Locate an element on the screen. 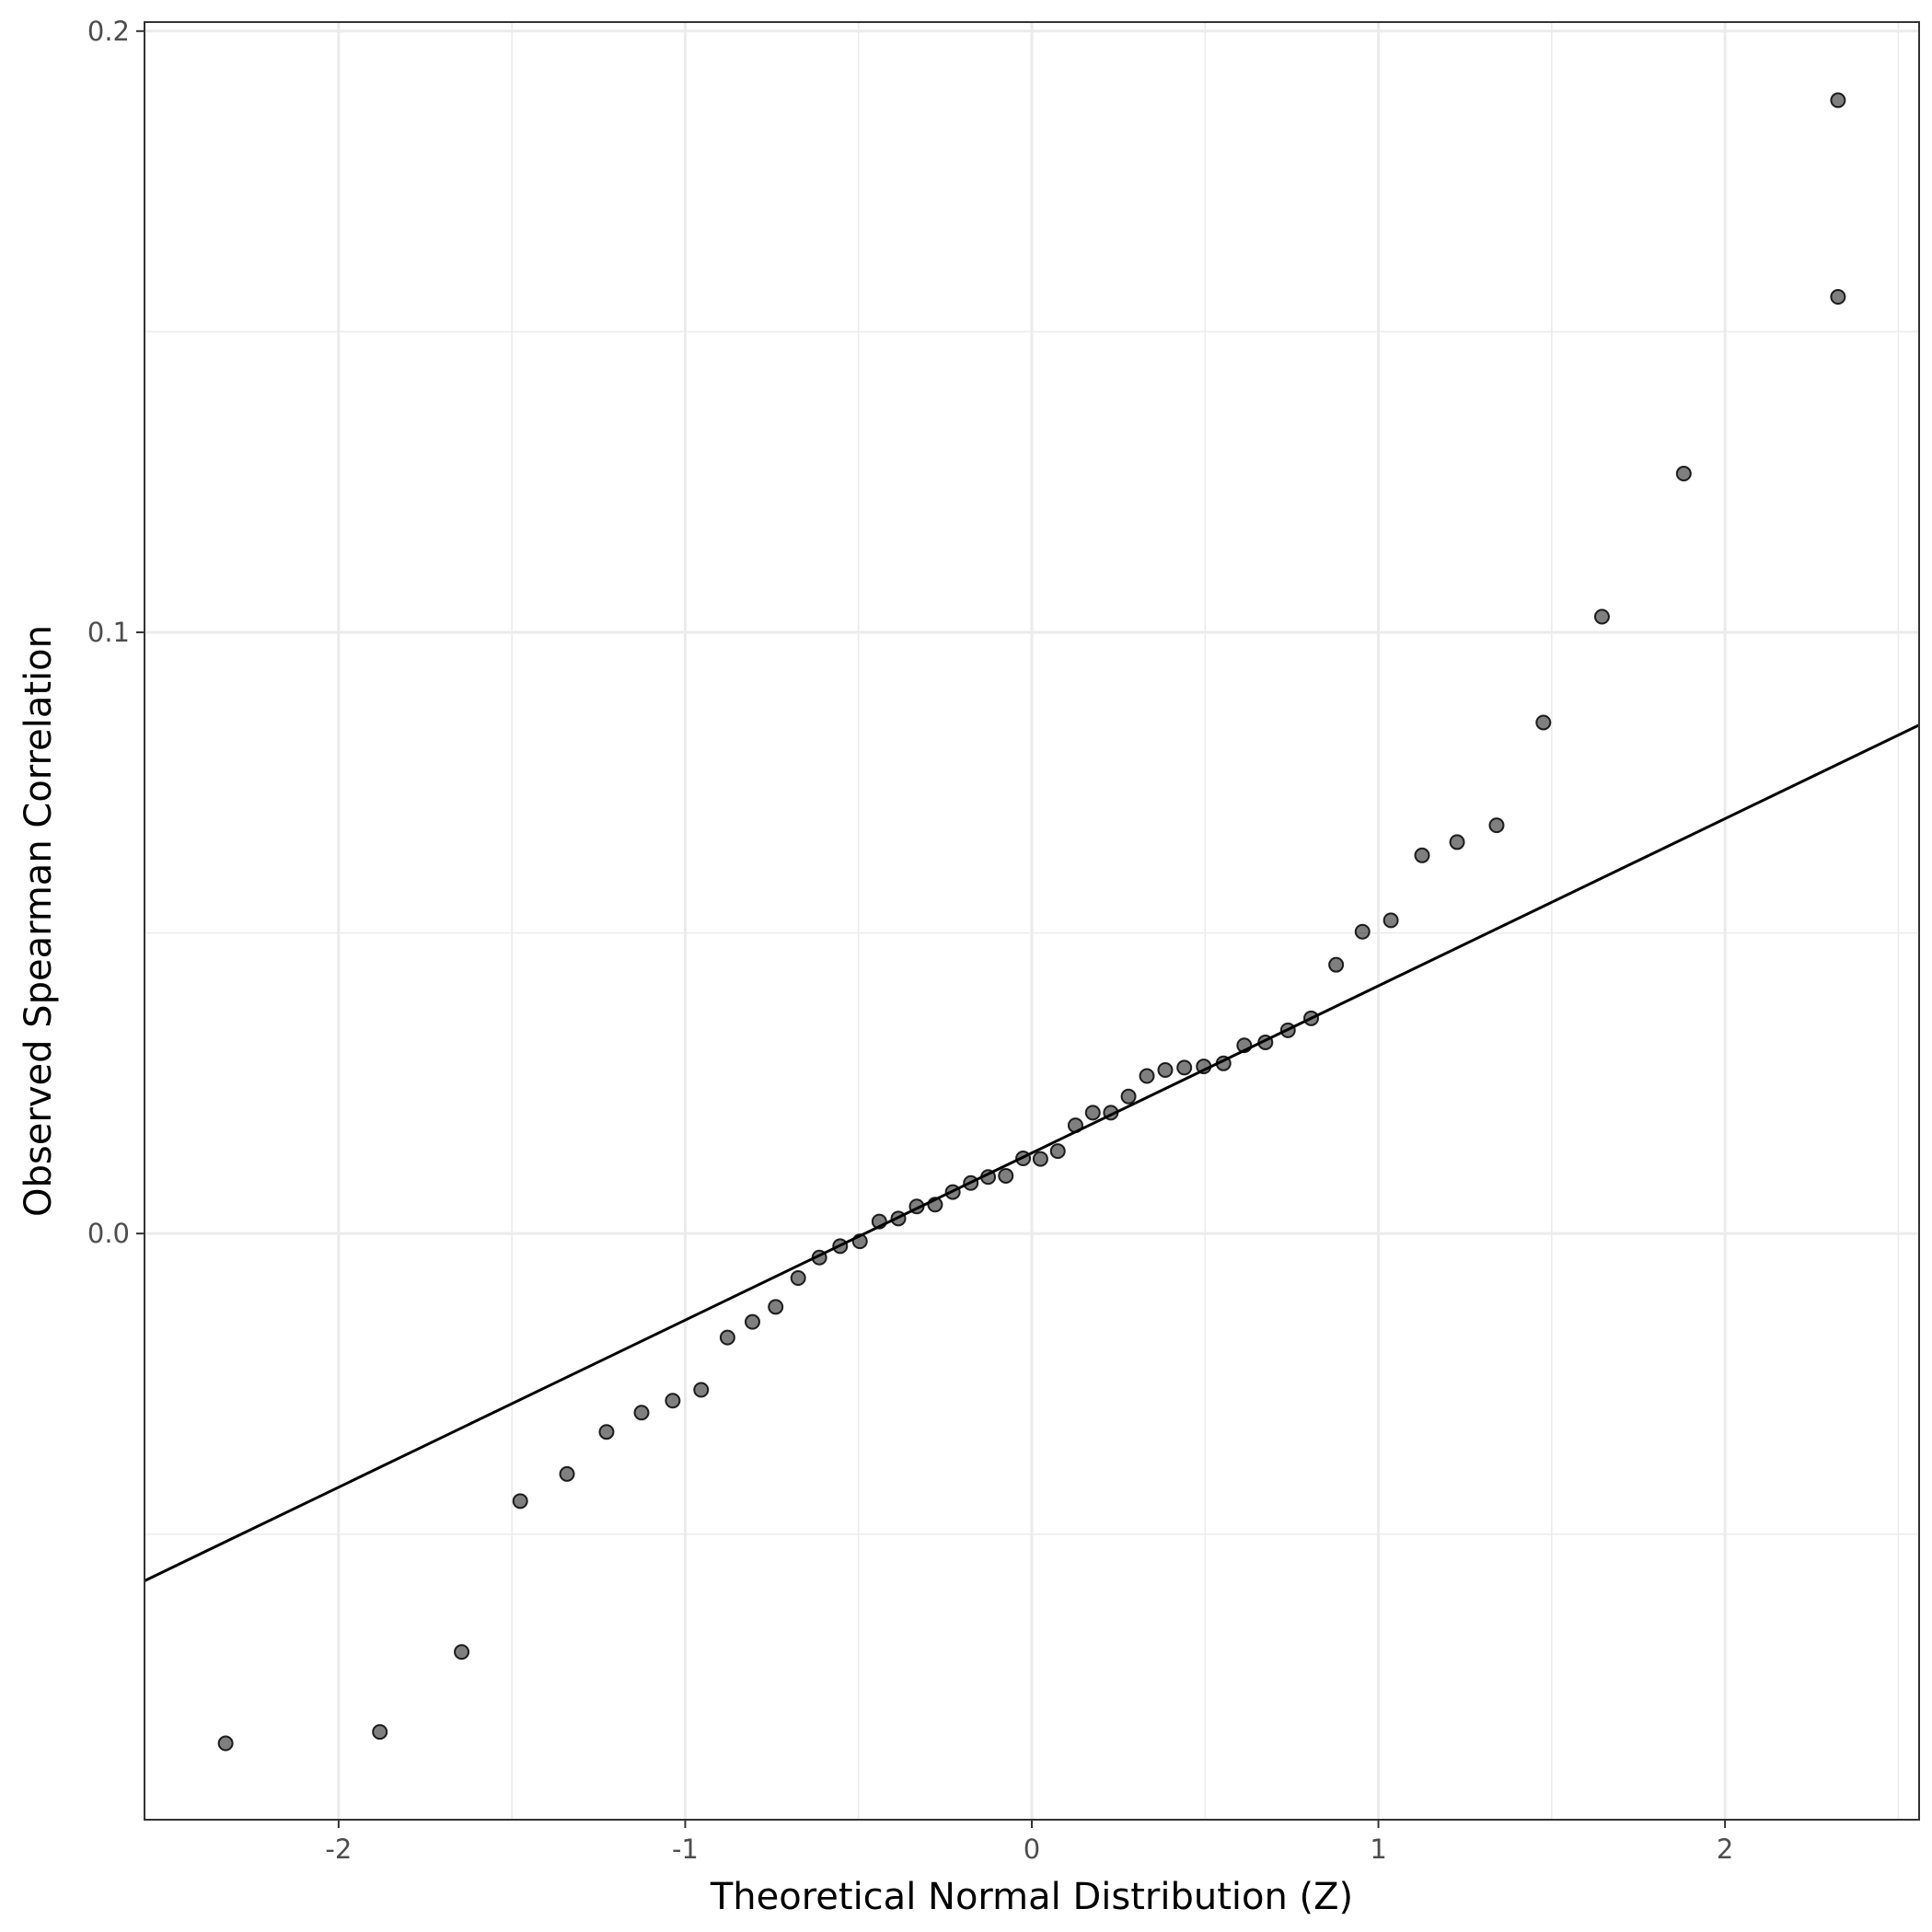 Image resolution: width=1932 pixels, height=1932 pixels. y-axis-ticks: 0.0 0.1 0.2 is located at coordinates (116, 633).